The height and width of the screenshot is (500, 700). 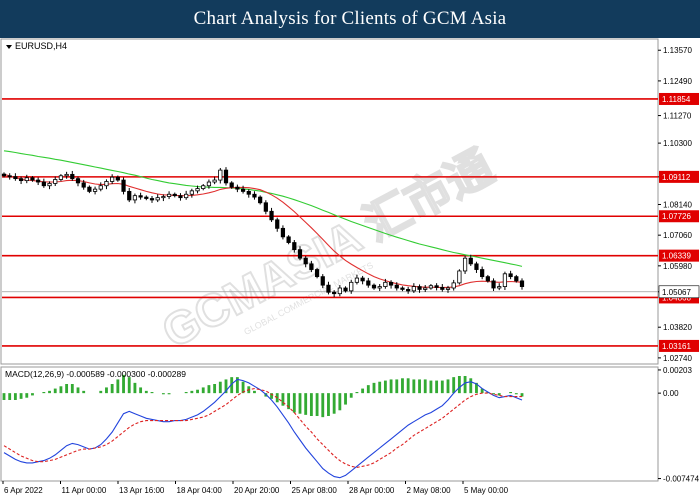 What do you see at coordinates (486, 490) in the screenshot?
I see `time-tick-label: 5 May 00:00` at bounding box center [486, 490].